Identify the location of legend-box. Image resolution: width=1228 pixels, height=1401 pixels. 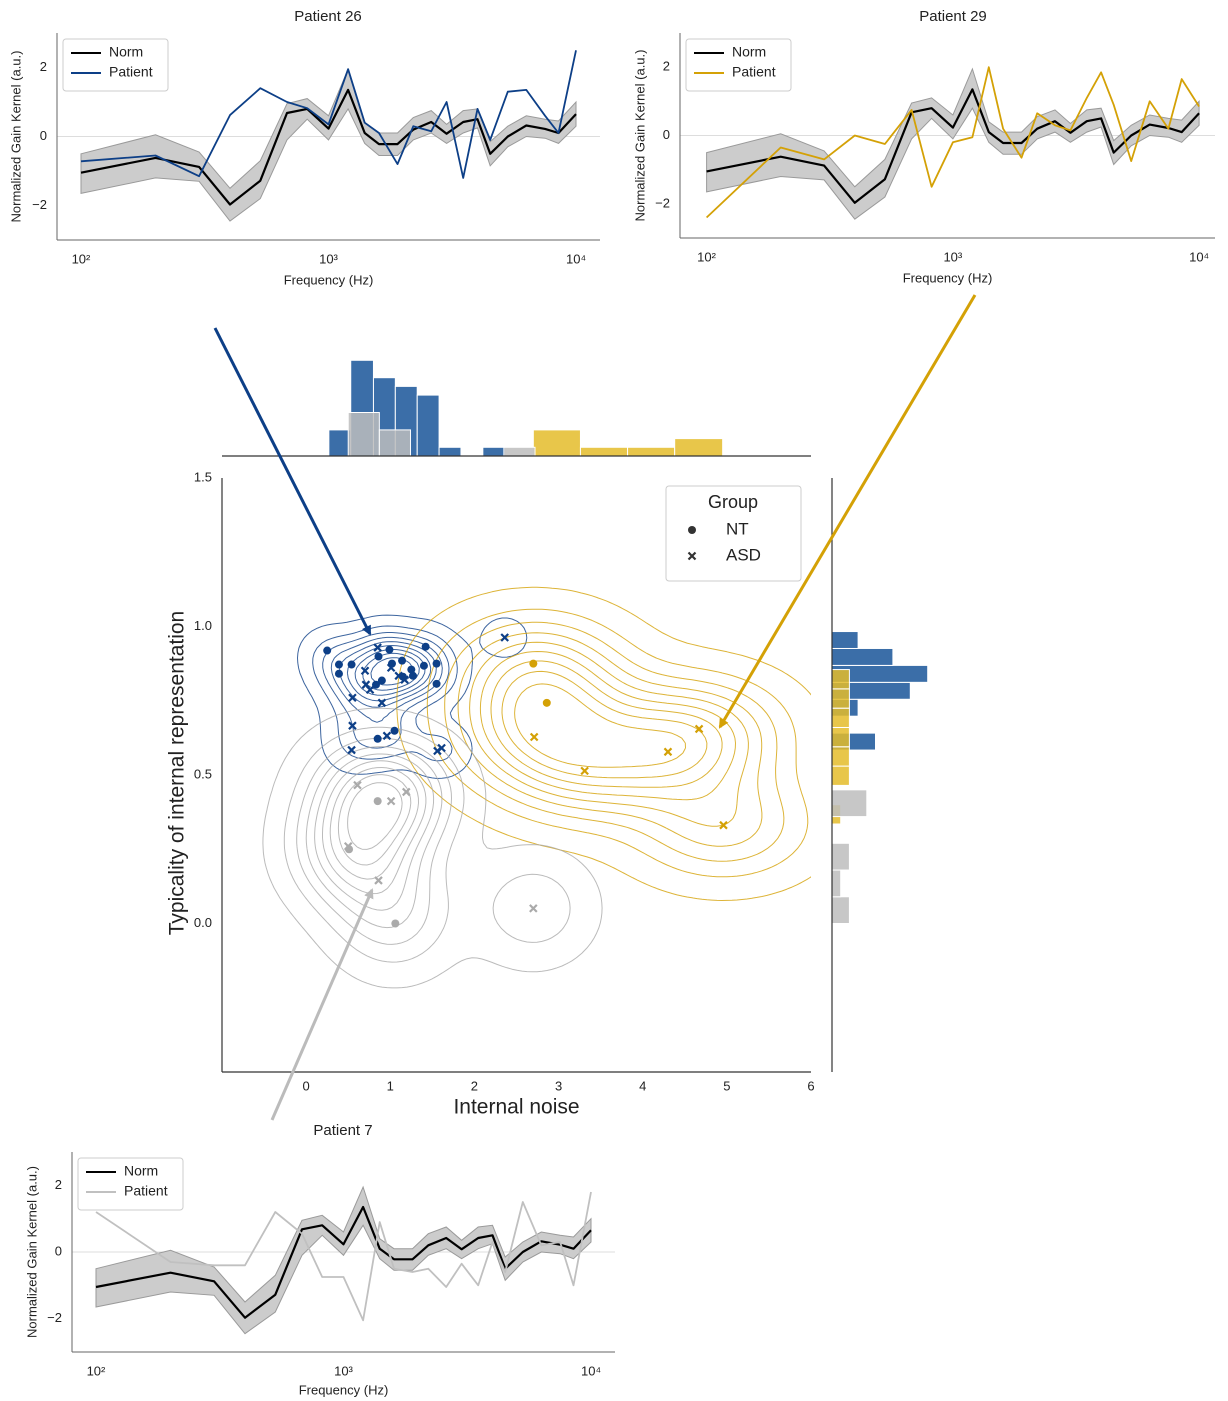
(733, 533).